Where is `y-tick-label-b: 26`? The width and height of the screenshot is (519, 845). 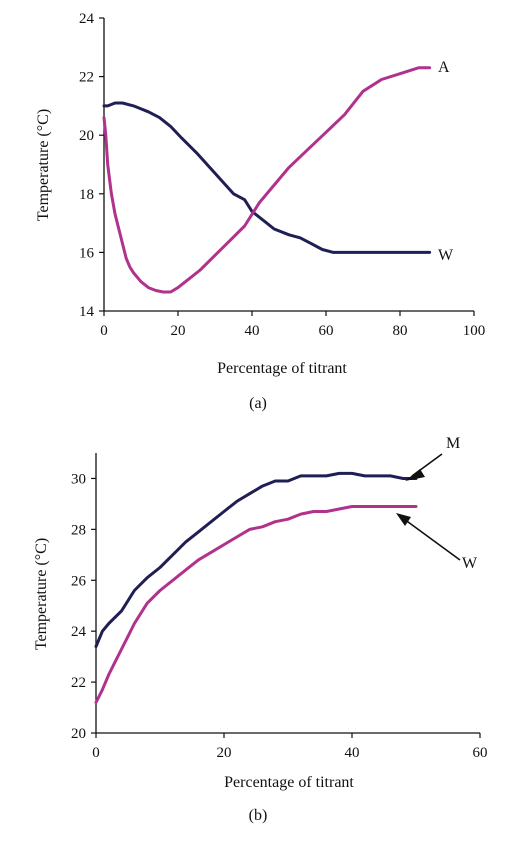 y-tick-label-b: 26 is located at coordinates (79, 581).